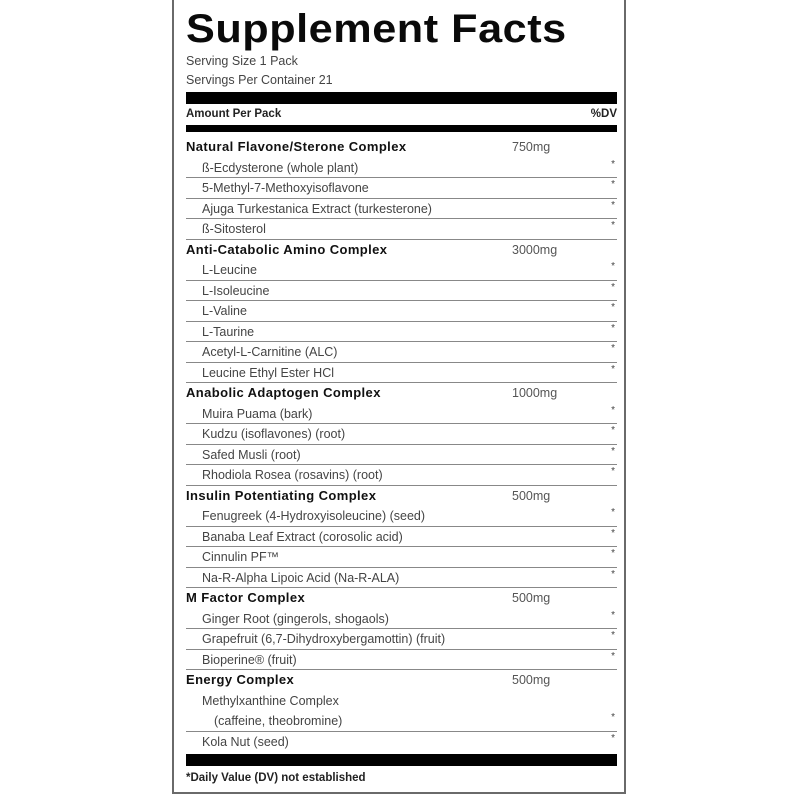 The height and width of the screenshot is (800, 800). What do you see at coordinates (287, 249) in the screenshot?
I see `group-name: Anti-Catabolic Amino Complex` at bounding box center [287, 249].